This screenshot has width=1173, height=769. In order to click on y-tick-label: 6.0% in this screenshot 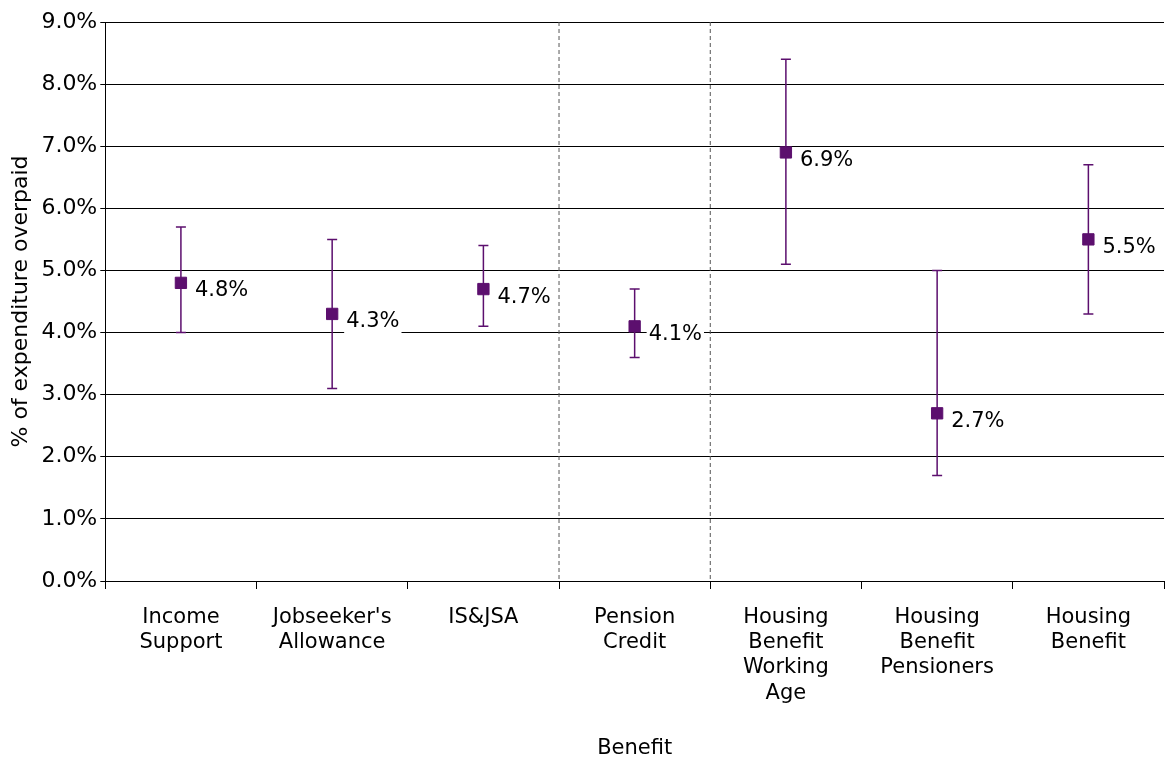, I will do `click(69, 207)`.